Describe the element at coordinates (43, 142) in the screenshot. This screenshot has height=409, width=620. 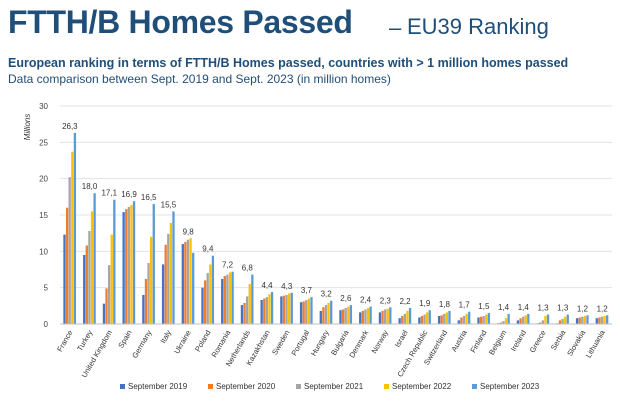
I see `y-tick-label: 25` at that location.